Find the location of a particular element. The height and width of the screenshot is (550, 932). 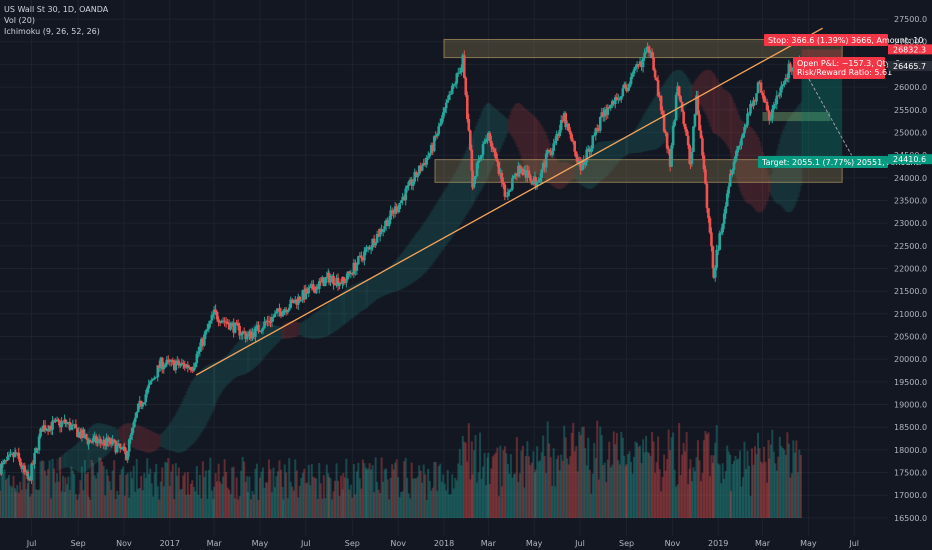

symbol-title: US Wall St 30, 1D, OANDA is located at coordinates (56, 9).